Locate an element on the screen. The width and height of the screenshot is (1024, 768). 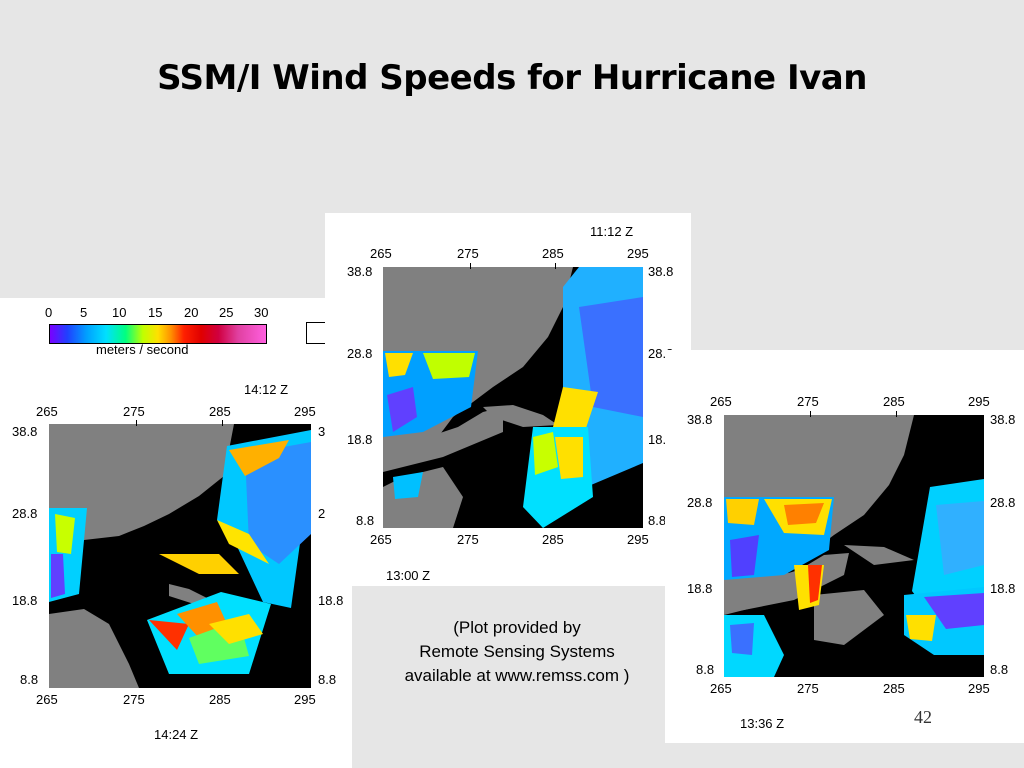
left-wind-map-image is located at coordinates (180, 556).